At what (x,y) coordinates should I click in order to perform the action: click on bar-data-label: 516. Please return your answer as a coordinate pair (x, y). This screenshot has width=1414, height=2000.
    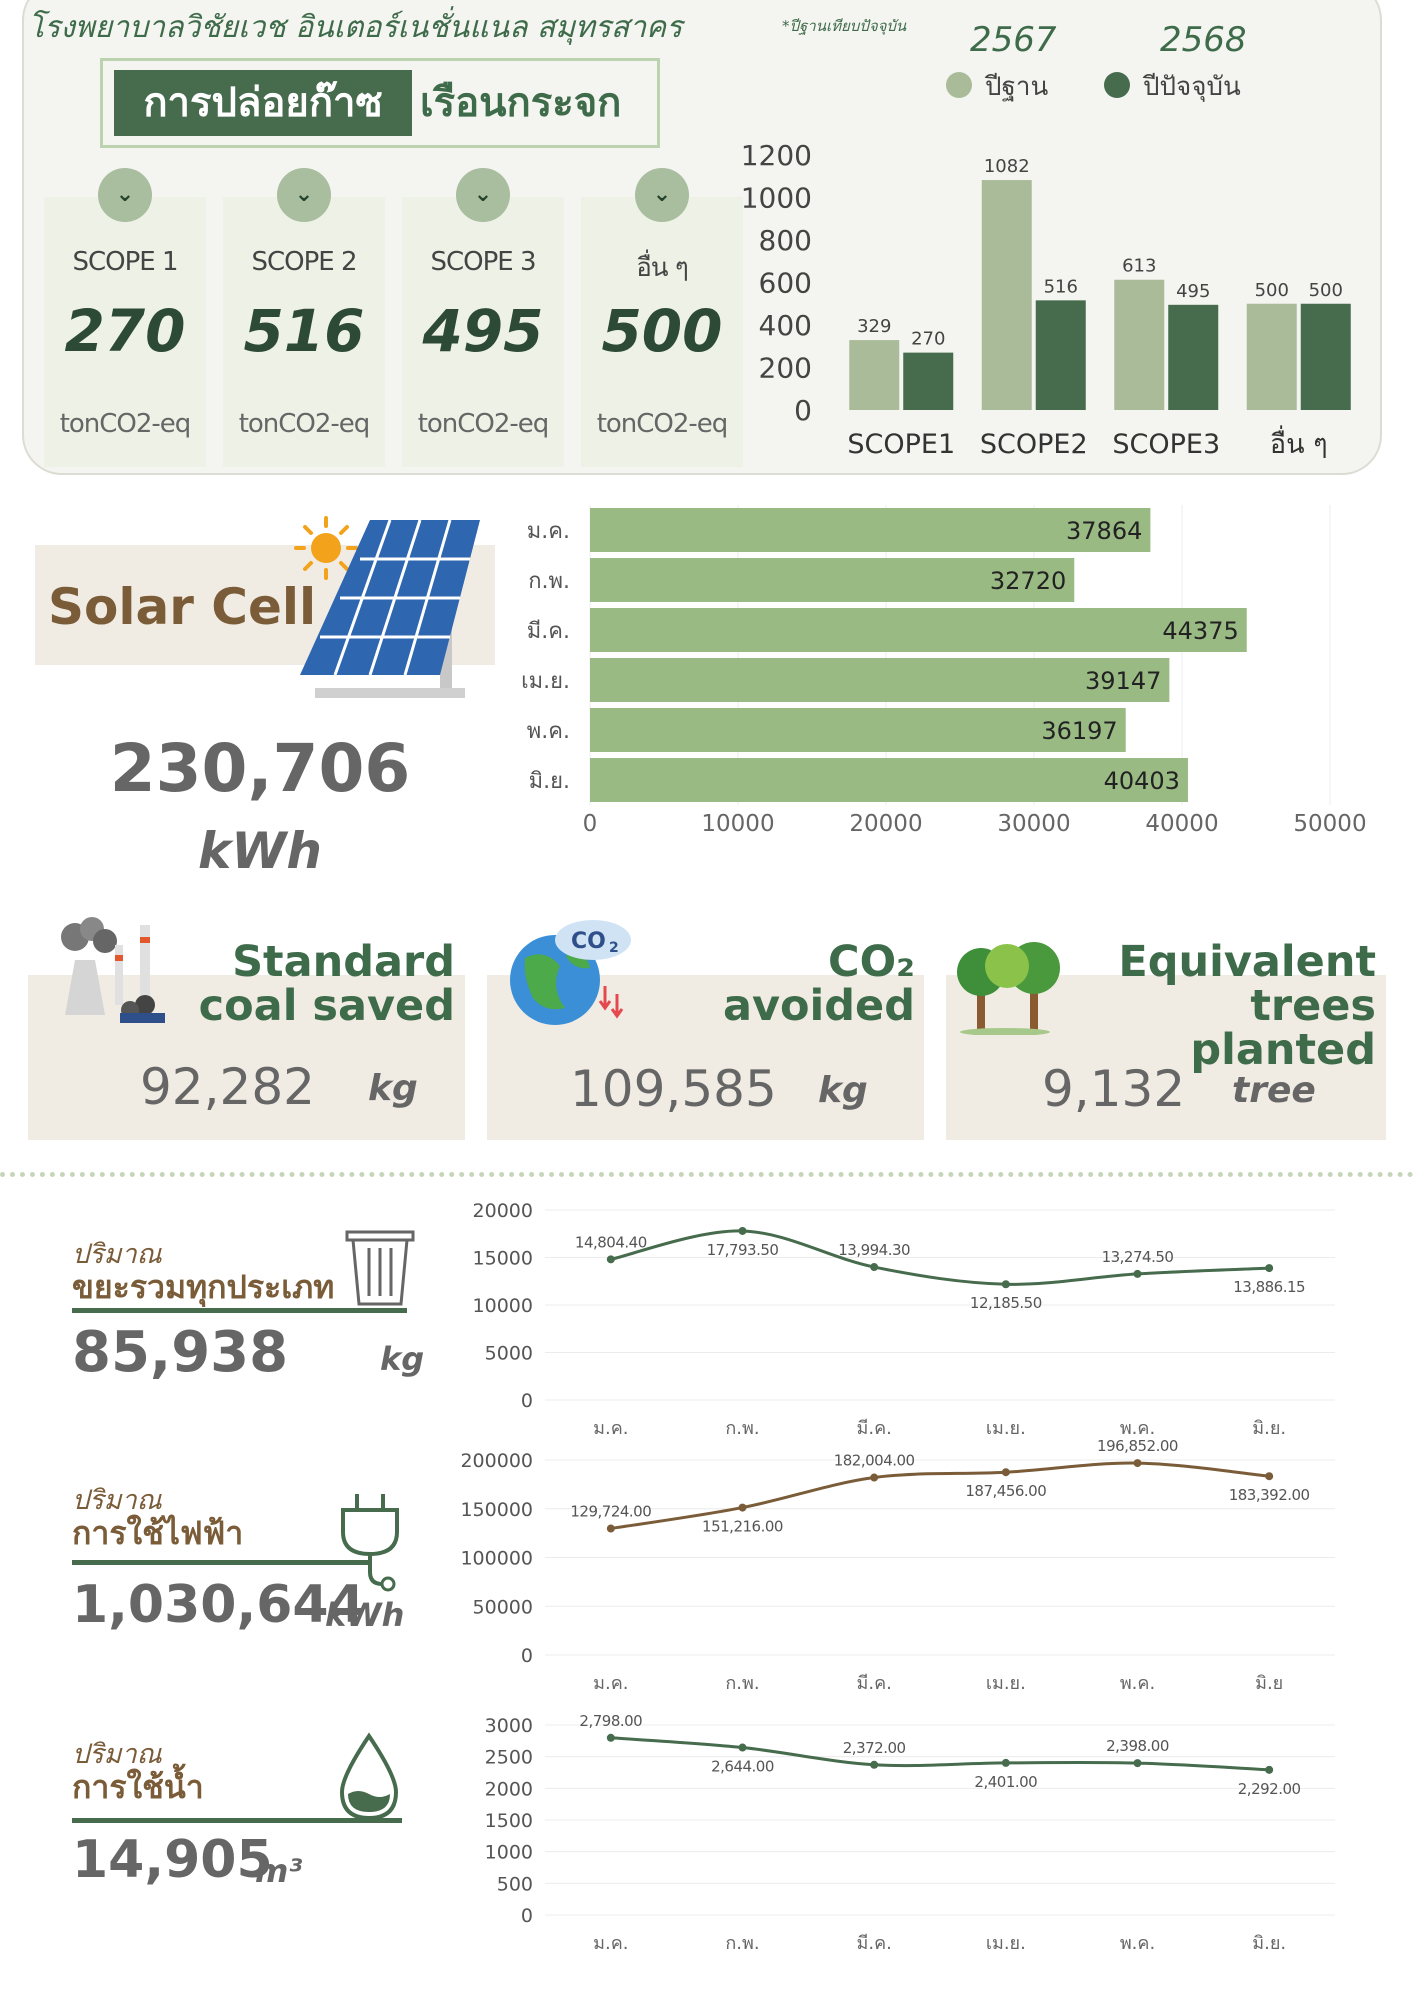
    Looking at the image, I should click on (1061, 286).